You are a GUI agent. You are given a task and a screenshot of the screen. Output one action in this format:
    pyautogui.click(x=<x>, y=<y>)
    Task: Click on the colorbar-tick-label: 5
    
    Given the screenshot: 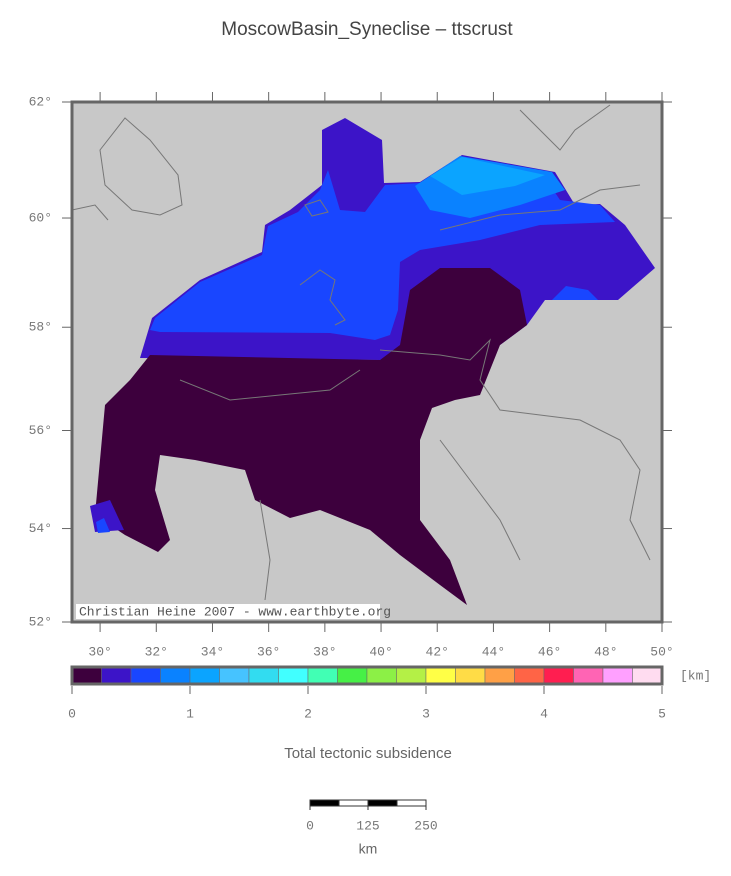 What is the action you would take?
    pyautogui.click(x=662, y=713)
    